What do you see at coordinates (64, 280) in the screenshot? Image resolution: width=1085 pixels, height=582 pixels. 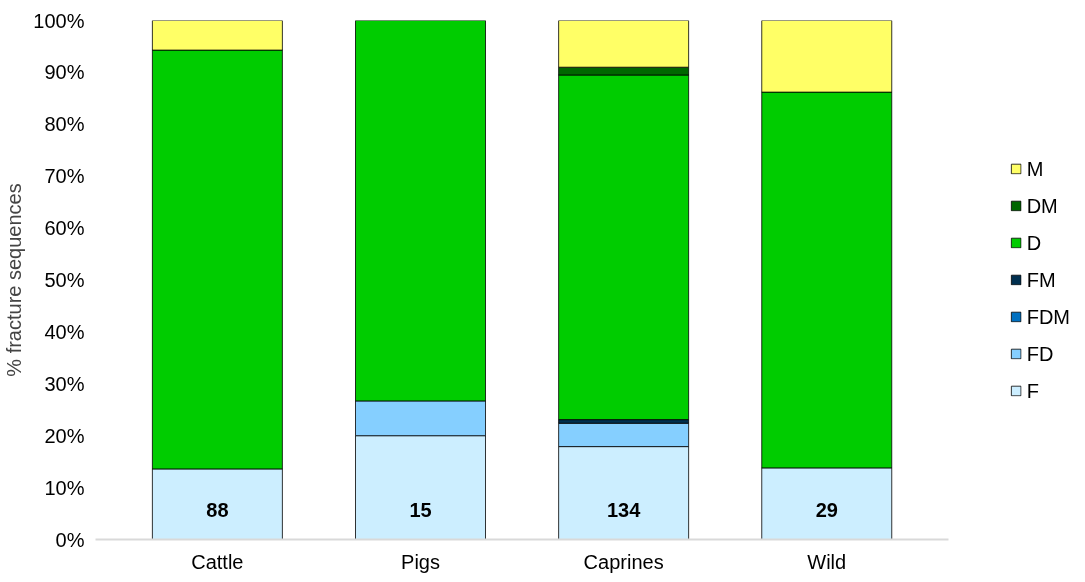 I see `y-tick-label: 50%` at bounding box center [64, 280].